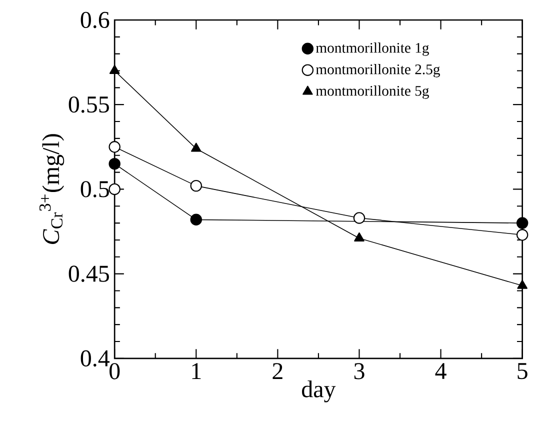 Image resolution: width=533 pixels, height=424 pixels. Describe the element at coordinates (51, 189) in the screenshot. I see `y-axis-title: C$_{Cr}$$^{3+}$(mg/l)` at that location.